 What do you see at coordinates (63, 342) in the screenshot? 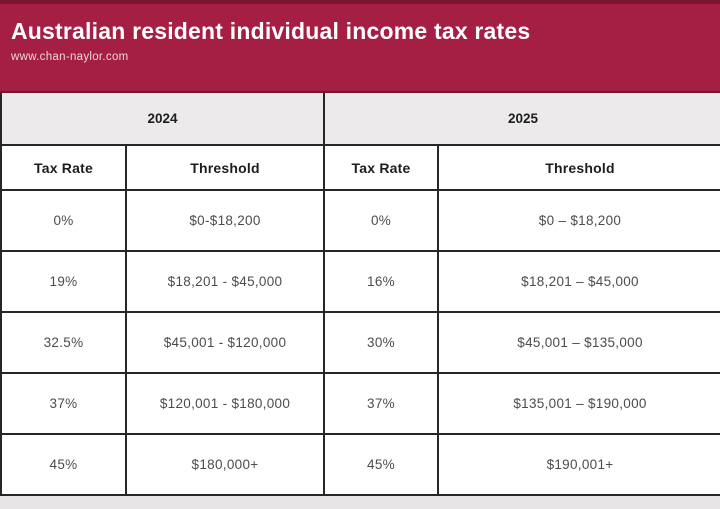
I see `tax-rate-cell: 32.5%` at bounding box center [63, 342].